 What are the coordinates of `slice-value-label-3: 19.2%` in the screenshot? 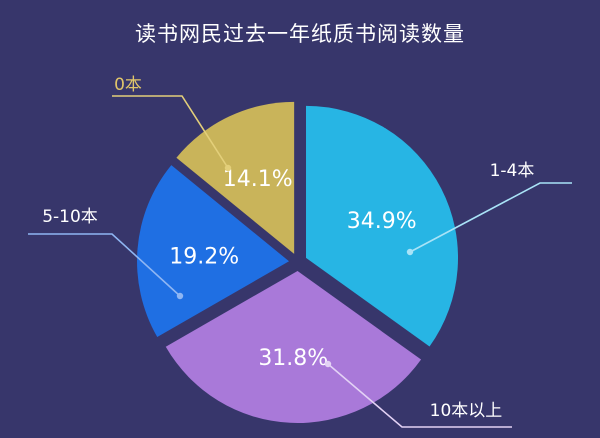 It's located at (204, 256).